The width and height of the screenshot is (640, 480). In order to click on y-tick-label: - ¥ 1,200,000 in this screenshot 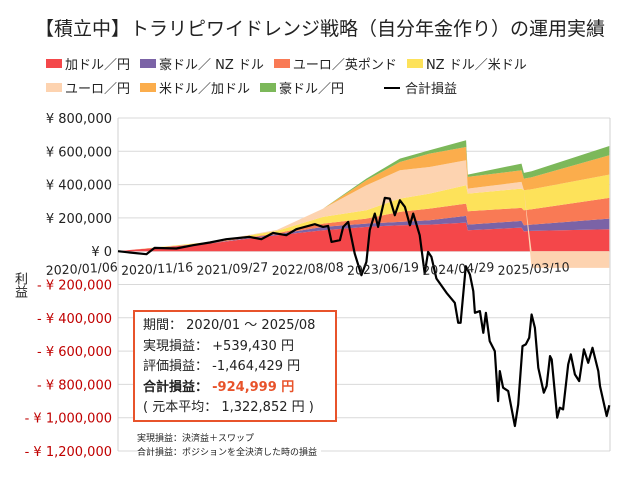, I will do `click(68, 452)`.